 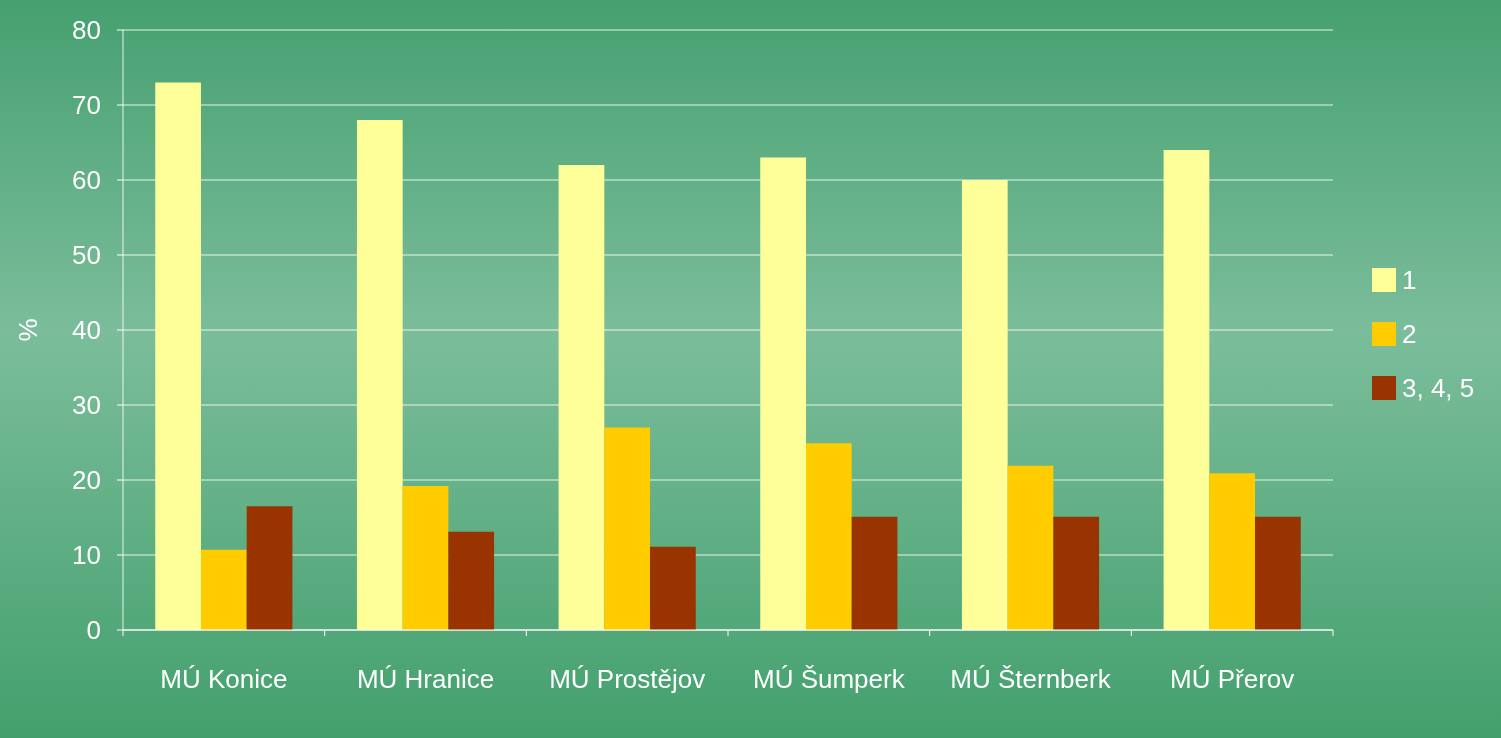 What do you see at coordinates (86, 180) in the screenshot?
I see `y-tick-label: 60` at bounding box center [86, 180].